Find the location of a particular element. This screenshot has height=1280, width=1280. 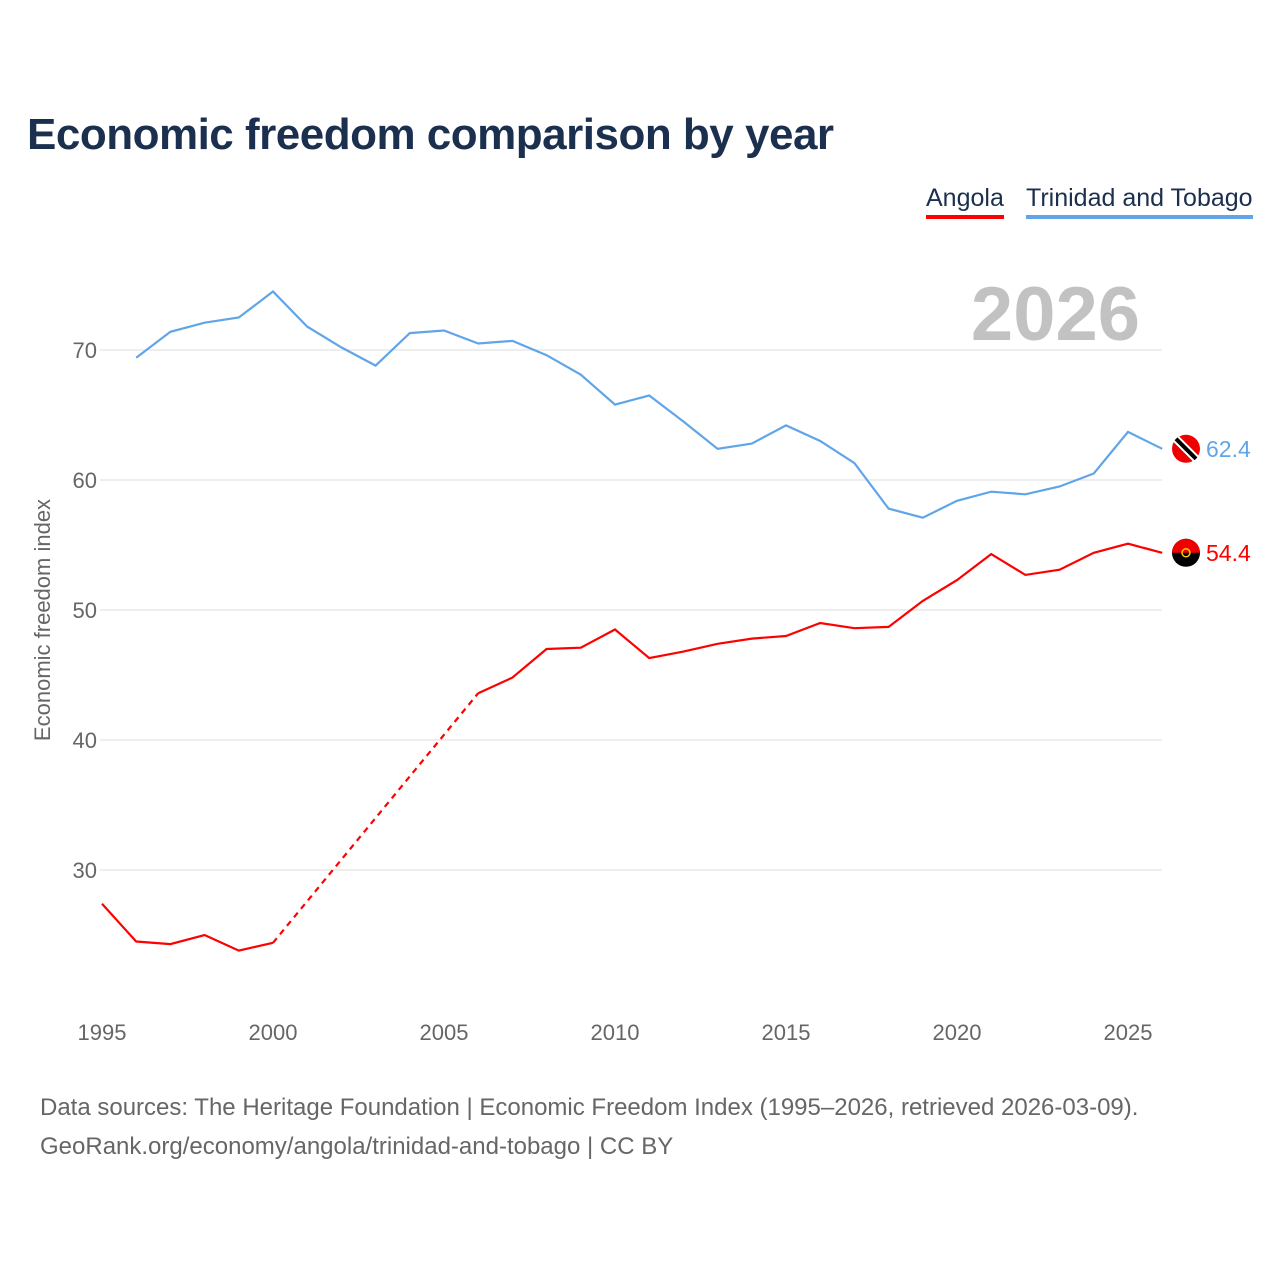

x-tick-label: 1995 is located at coordinates (102, 1032).